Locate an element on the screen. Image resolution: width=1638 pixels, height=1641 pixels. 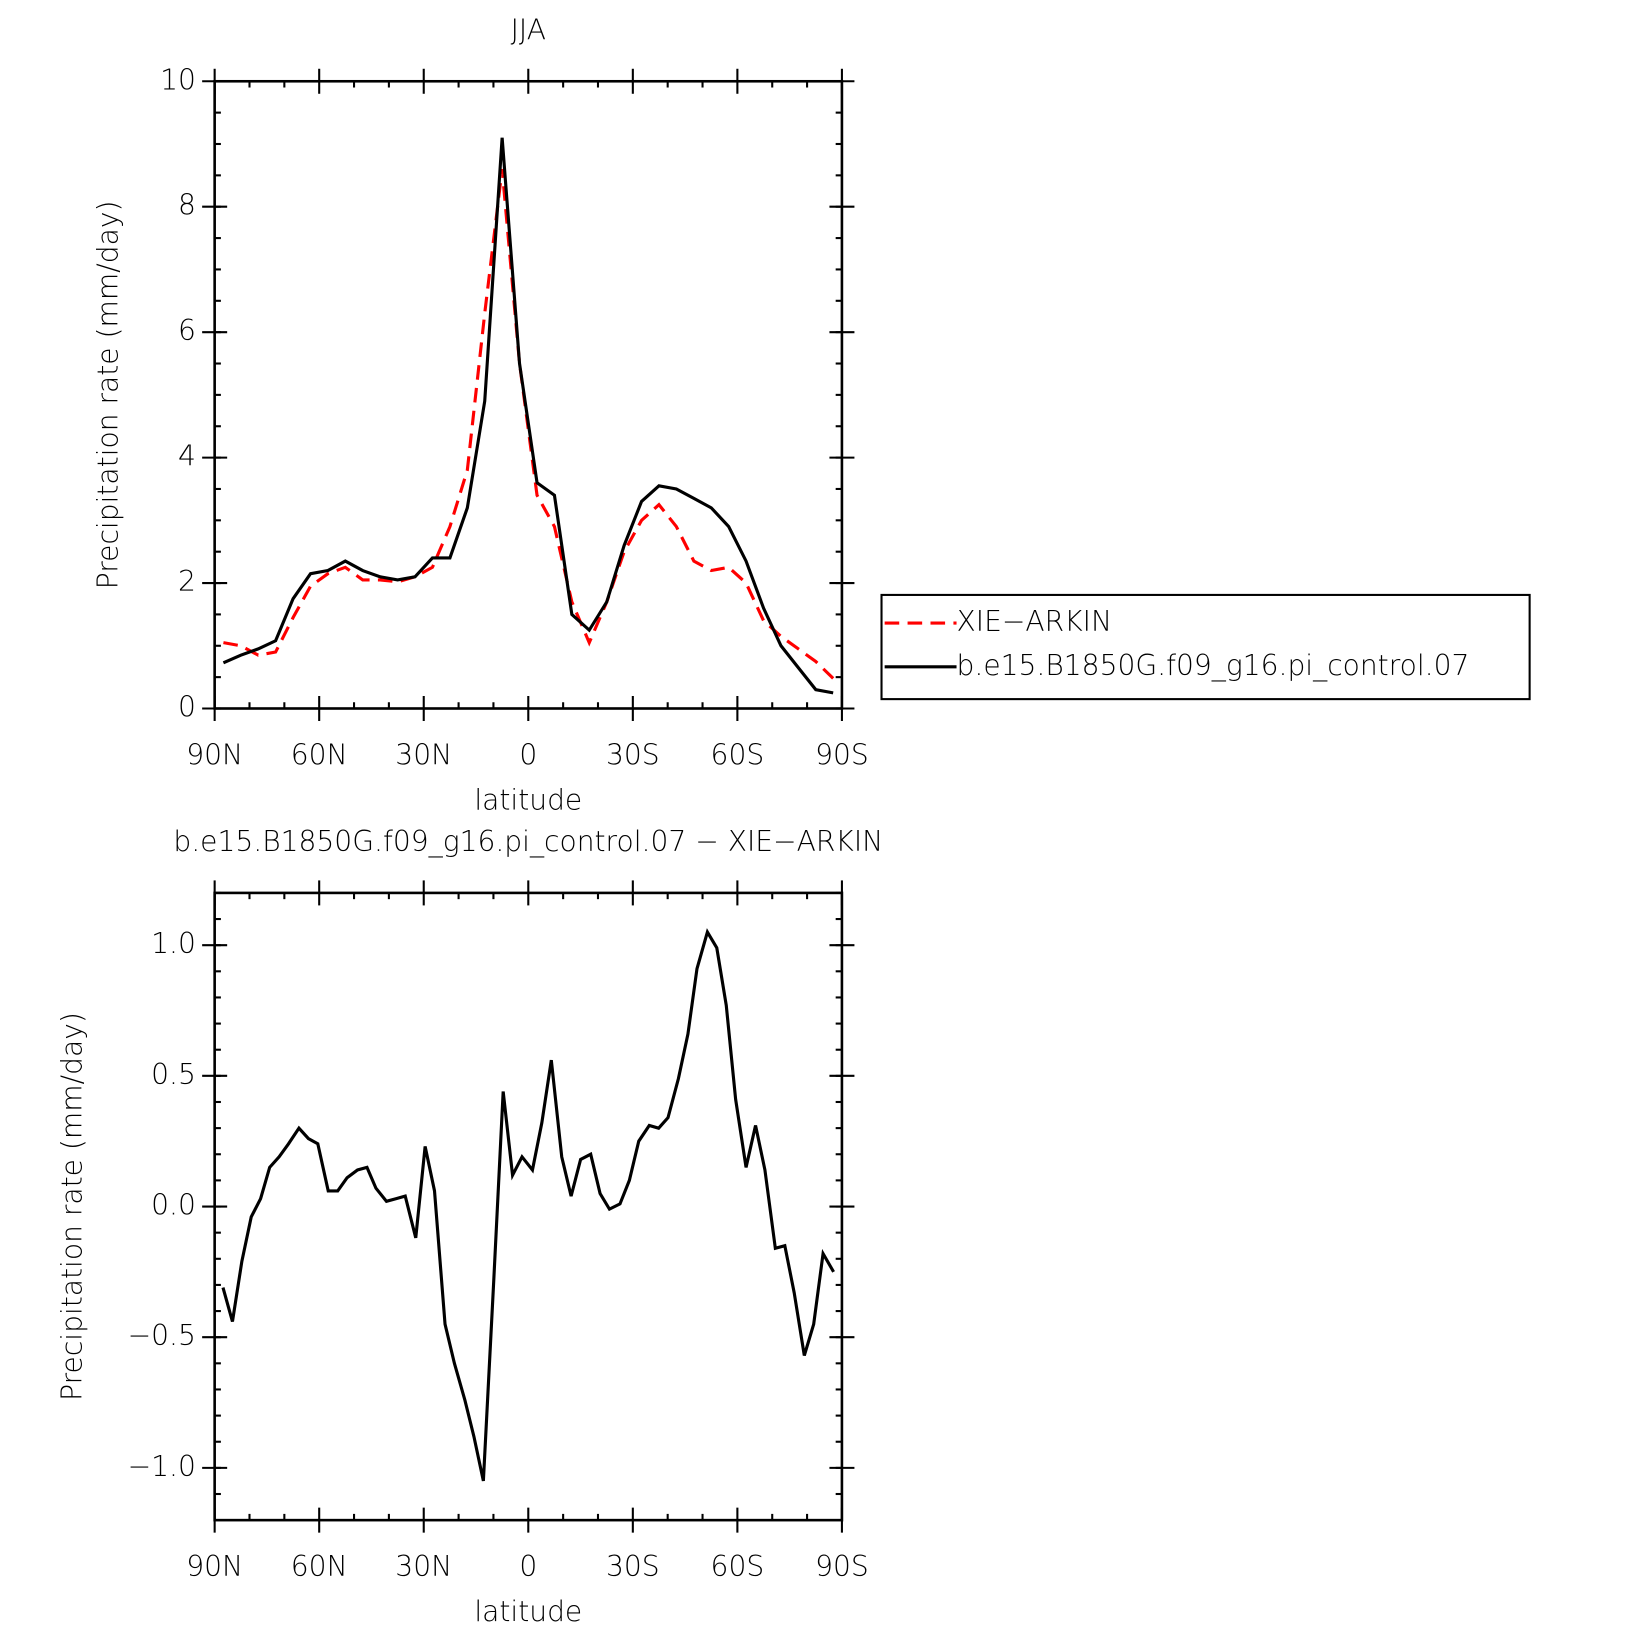
y-tick-label: 6 is located at coordinates (187, 330).